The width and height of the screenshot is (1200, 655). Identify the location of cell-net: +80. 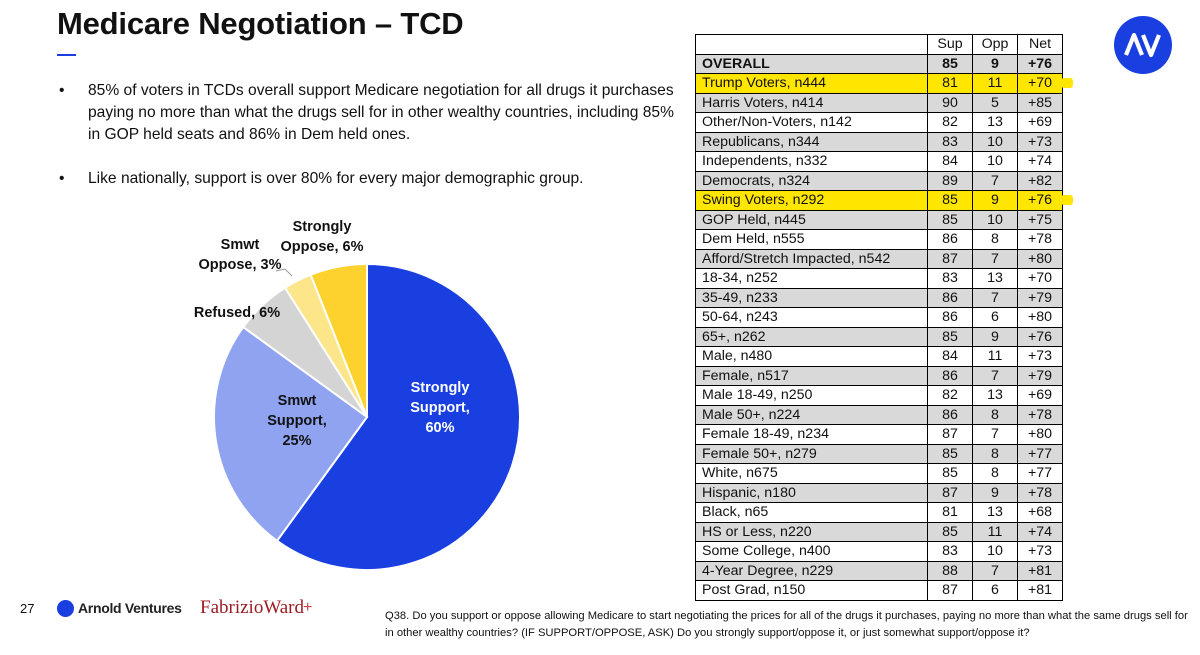
(1040, 258).